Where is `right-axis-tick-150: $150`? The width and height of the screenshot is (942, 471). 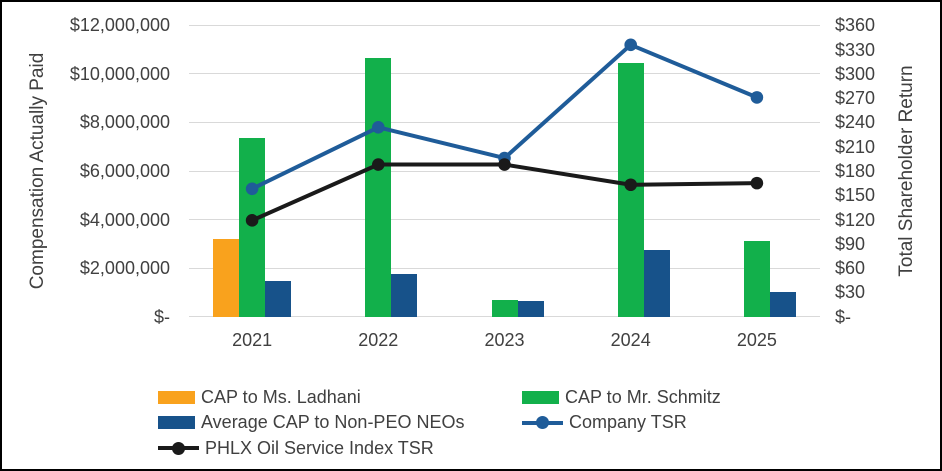 right-axis-tick-150: $150 is located at coordinates (855, 195).